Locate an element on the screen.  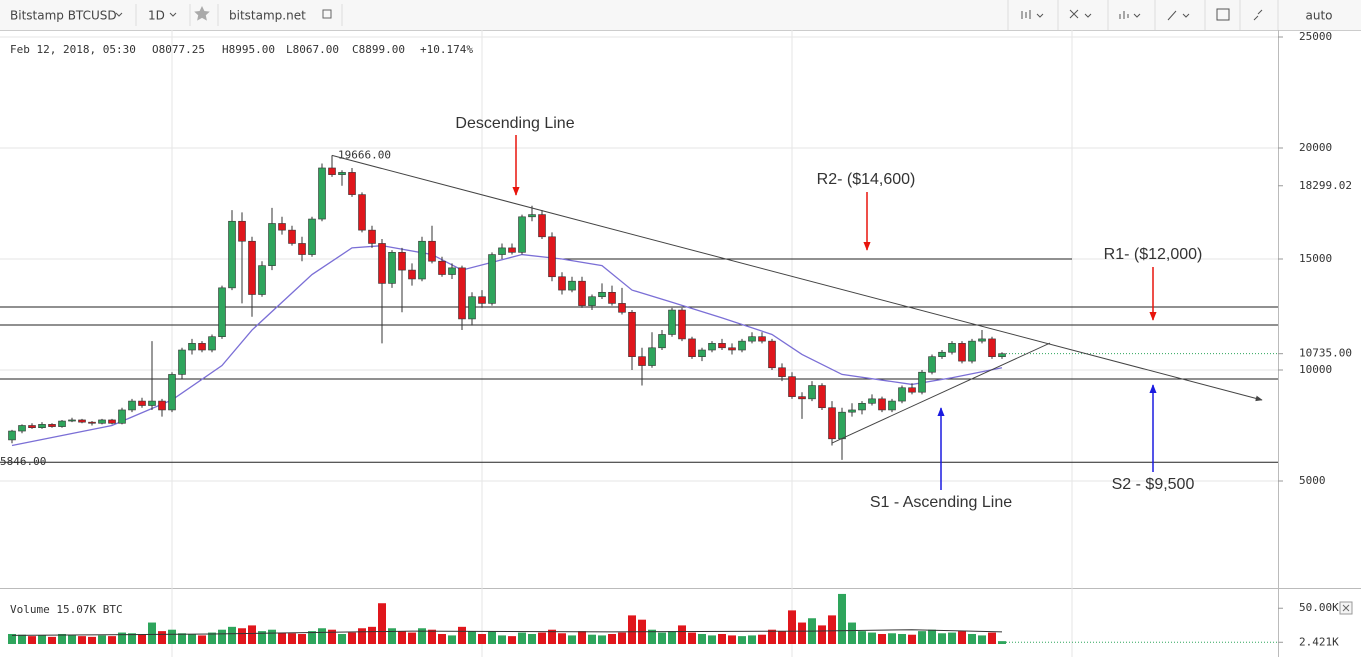
trend-line is located at coordinates (941, 393).